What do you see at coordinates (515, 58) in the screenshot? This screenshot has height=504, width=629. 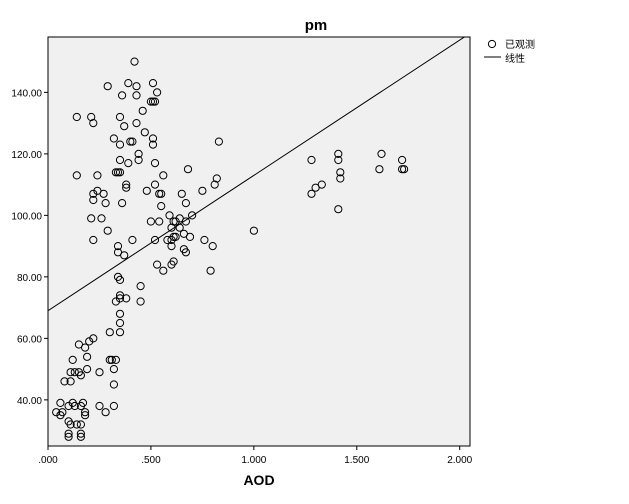 I see `legend-fit-label: 线性` at bounding box center [515, 58].